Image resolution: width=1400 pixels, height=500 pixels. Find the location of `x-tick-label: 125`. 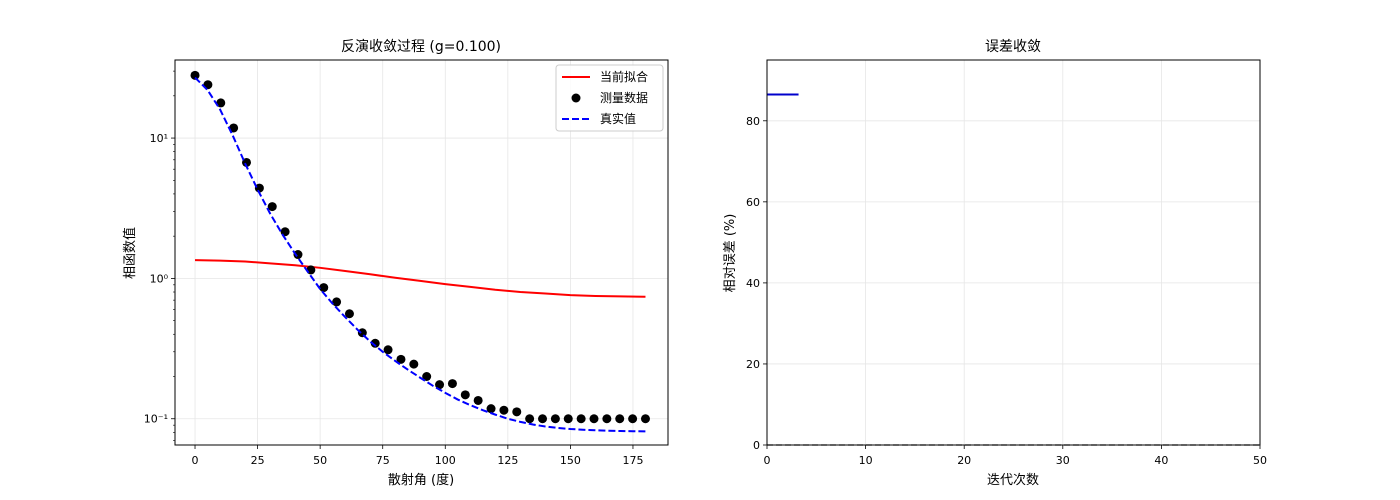

x-tick-label: 125 is located at coordinates (507, 460).